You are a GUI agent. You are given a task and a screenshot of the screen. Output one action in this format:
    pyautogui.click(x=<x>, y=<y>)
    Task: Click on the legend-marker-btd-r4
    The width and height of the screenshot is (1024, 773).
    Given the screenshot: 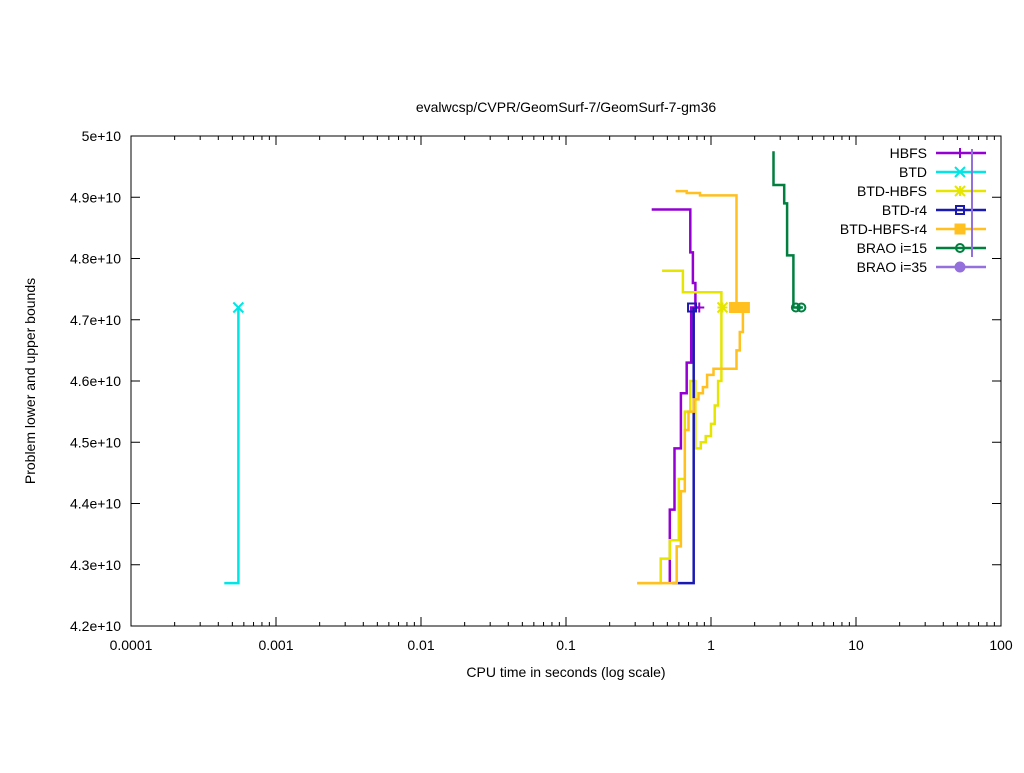 What is the action you would take?
    pyautogui.click(x=960, y=210)
    